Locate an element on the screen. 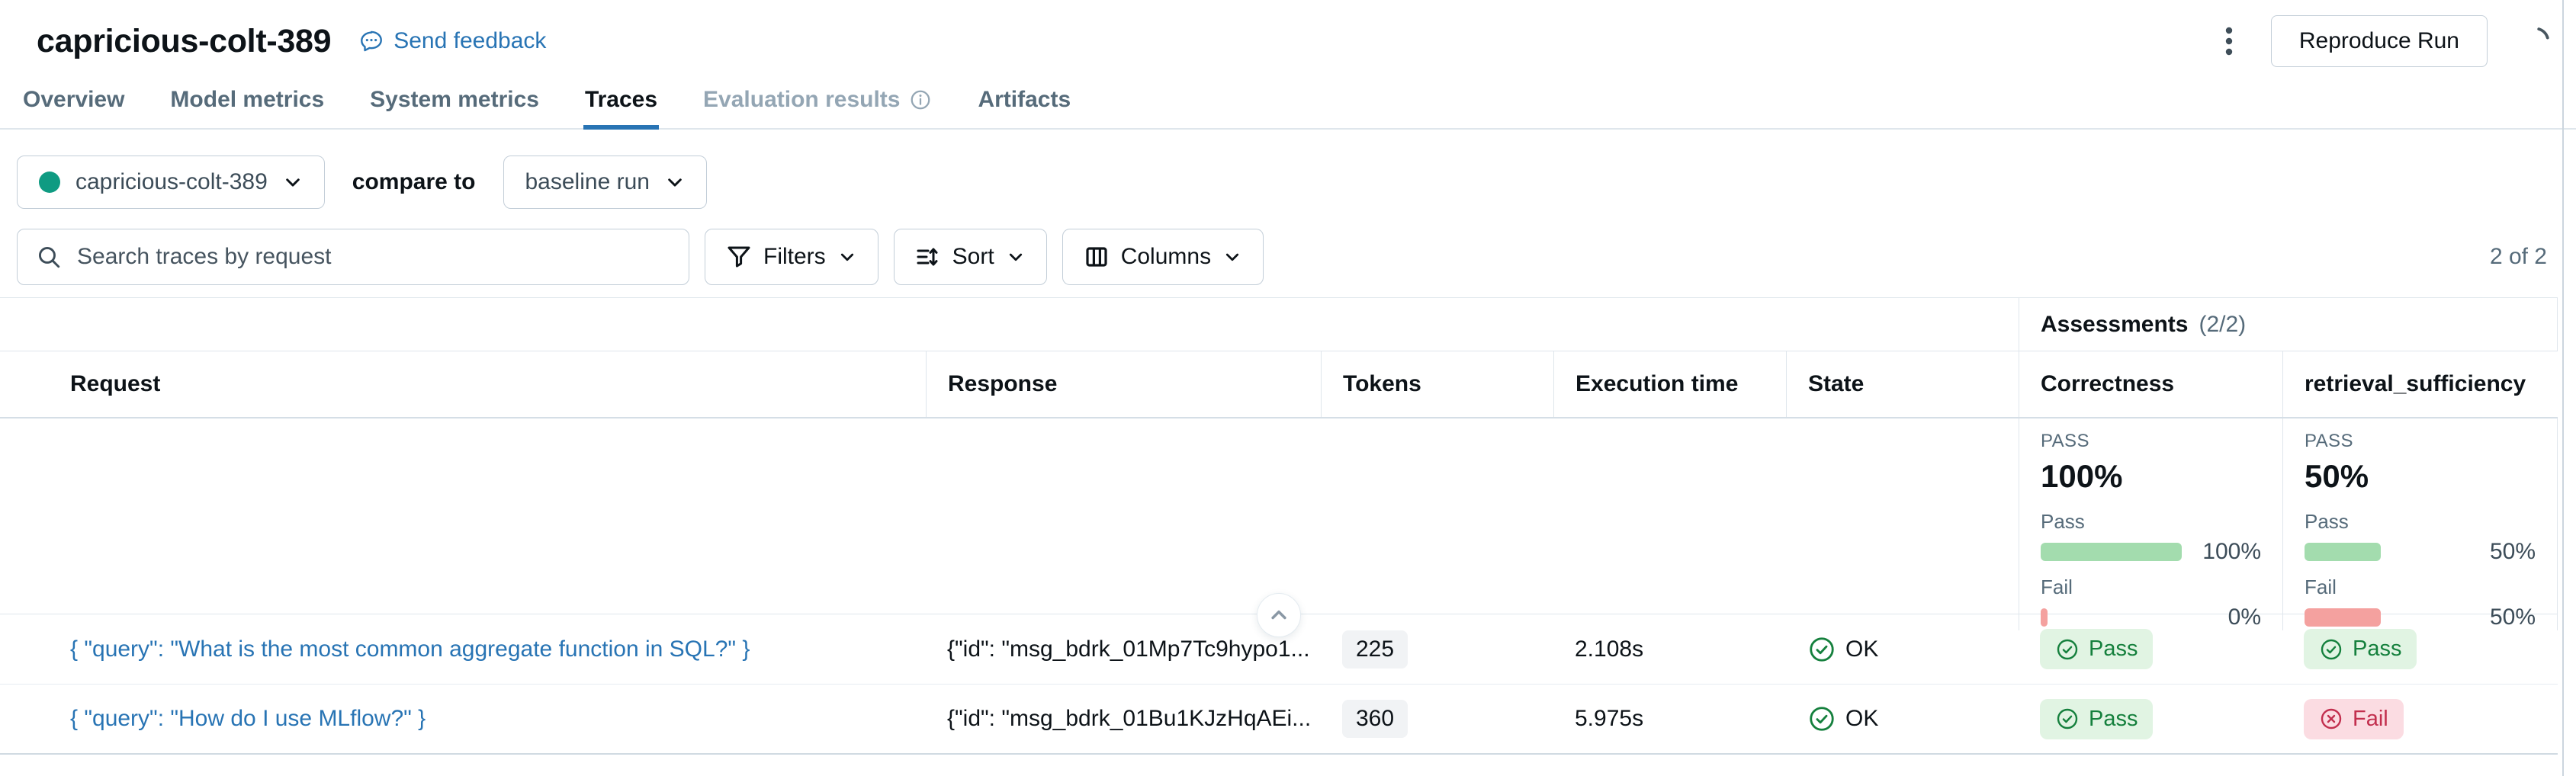 Image resolution: width=2576 pixels, height=776 pixels. reproduce-run-button: Reproduce Run is located at coordinates (2379, 41).